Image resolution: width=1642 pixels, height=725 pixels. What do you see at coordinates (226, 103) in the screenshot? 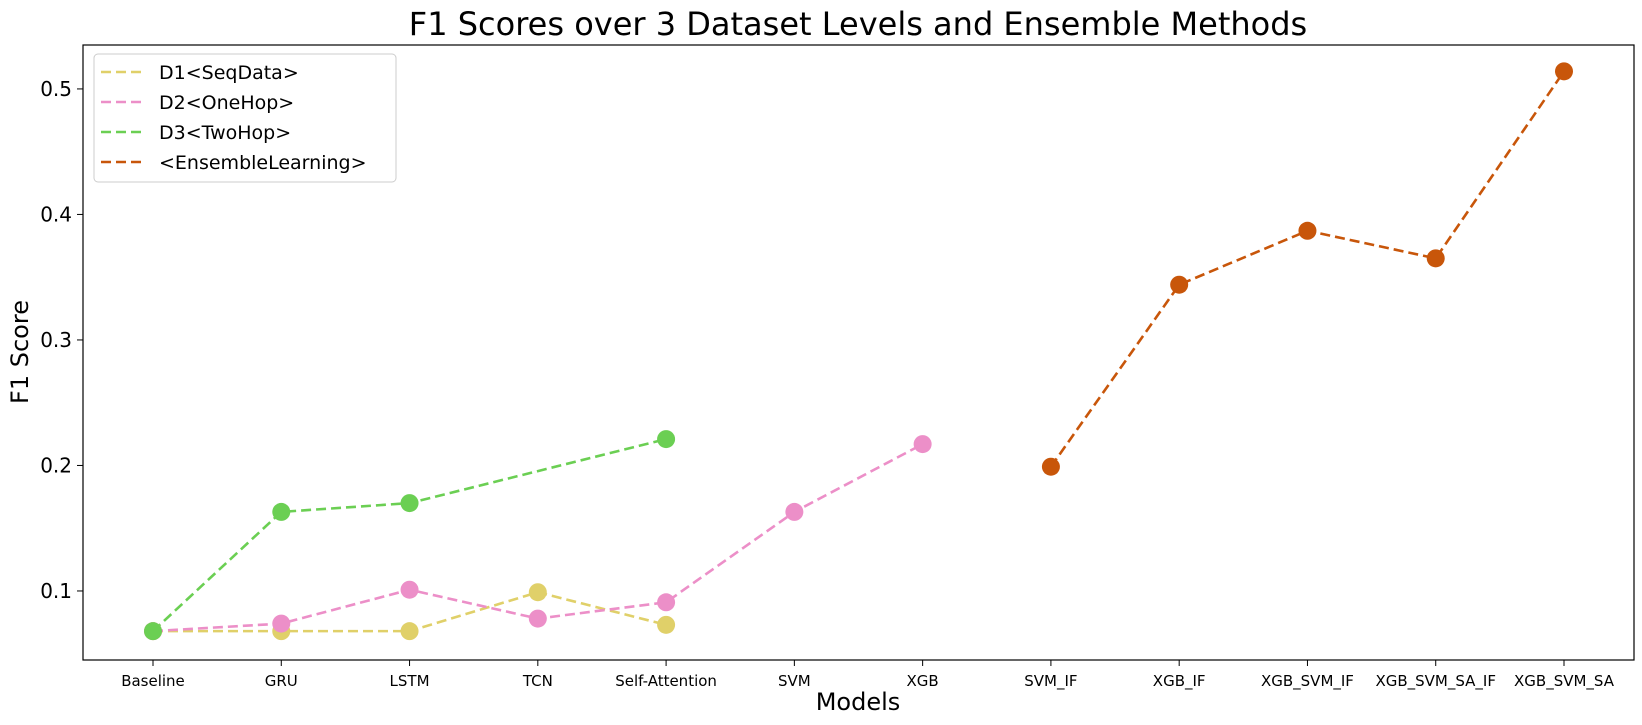
I see `legend-label-1: D2<OneHop>` at bounding box center [226, 103].